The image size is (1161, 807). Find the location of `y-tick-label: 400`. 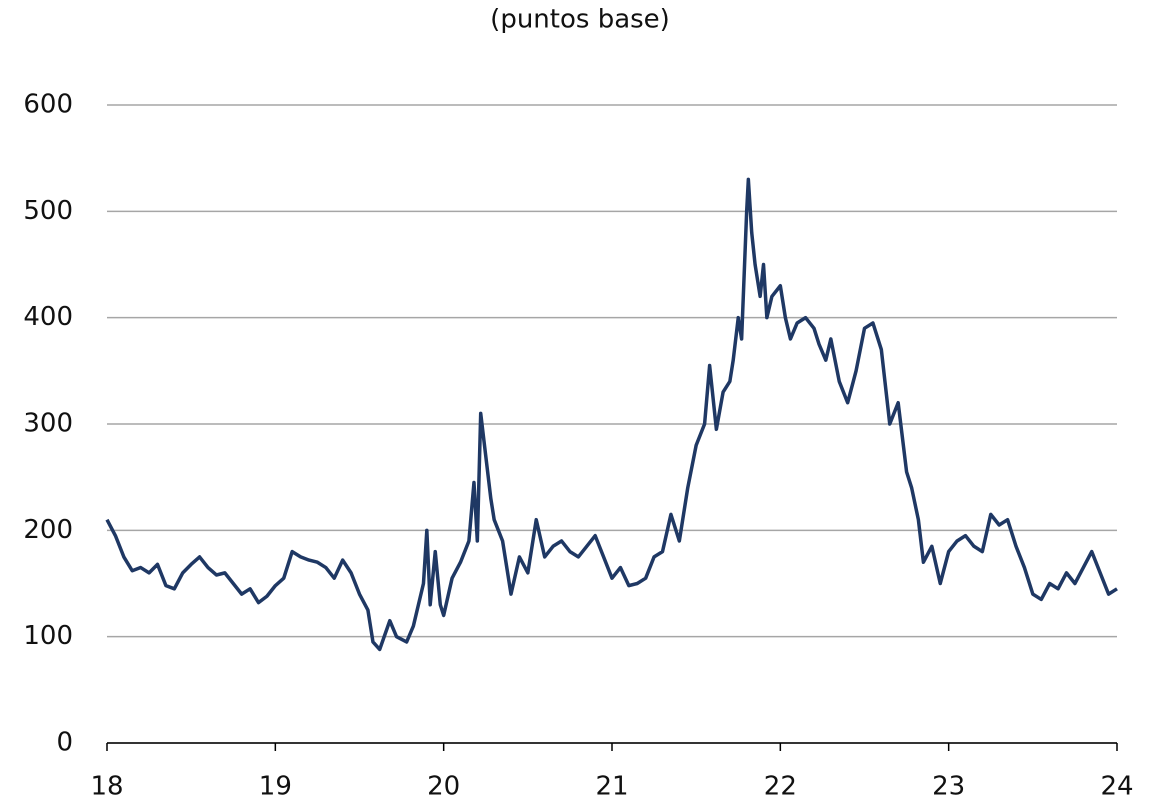

y-tick-label: 400 is located at coordinates (48, 317).